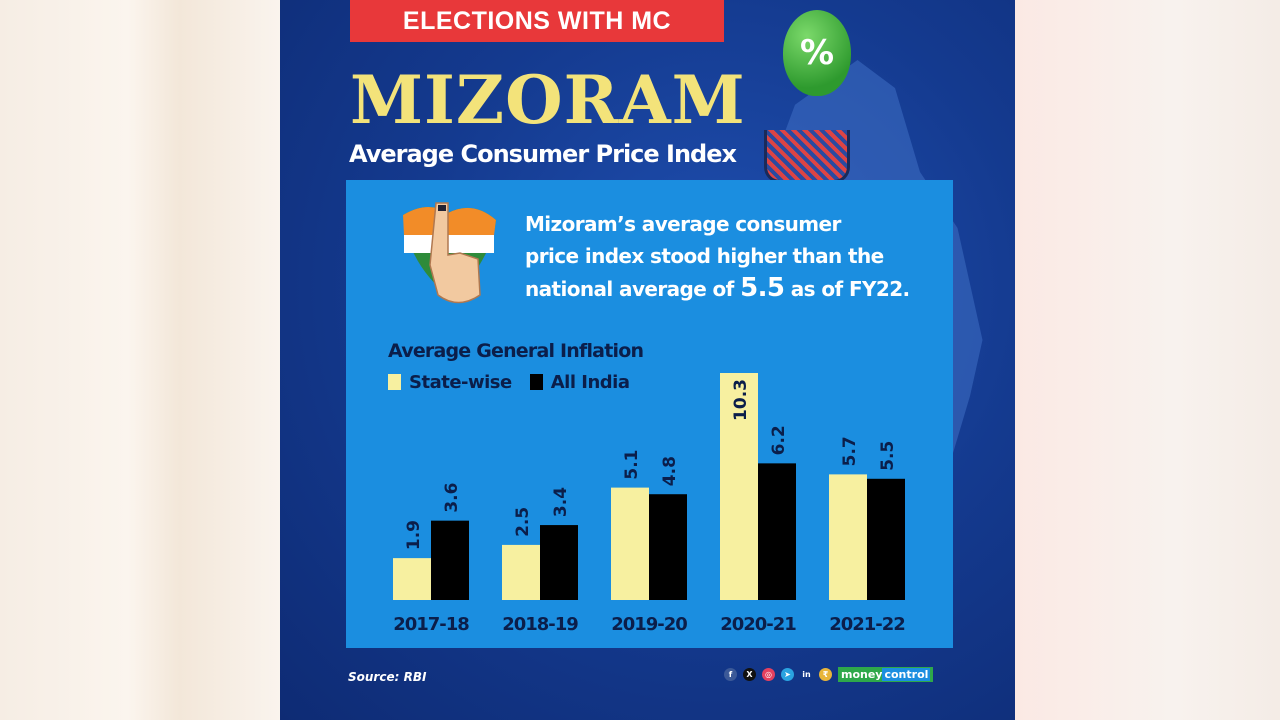 The height and width of the screenshot is (720, 1280). What do you see at coordinates (850, 451) in the screenshot?
I see `data-label: 5.7` at bounding box center [850, 451].